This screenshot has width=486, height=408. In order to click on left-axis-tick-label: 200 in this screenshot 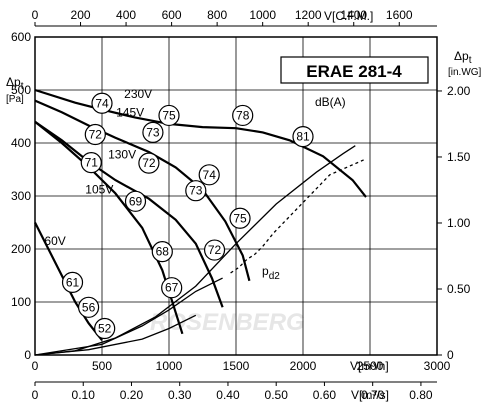, I will do `click(21, 249)`.